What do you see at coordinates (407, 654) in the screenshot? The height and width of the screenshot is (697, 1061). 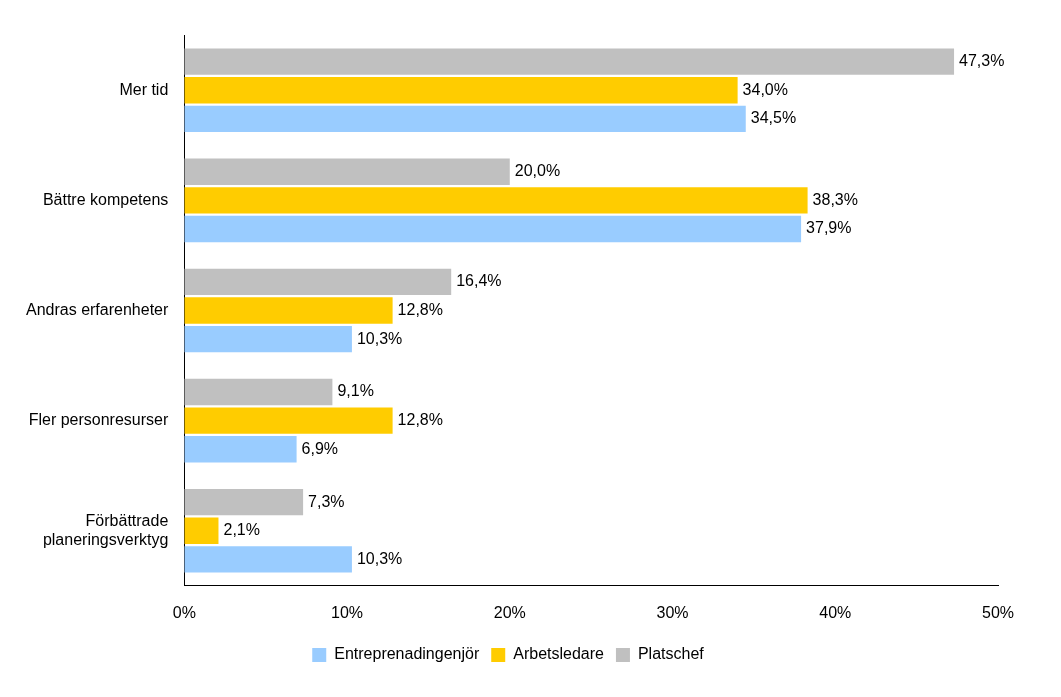 I see `legend-label: Entreprenadingenjör` at bounding box center [407, 654].